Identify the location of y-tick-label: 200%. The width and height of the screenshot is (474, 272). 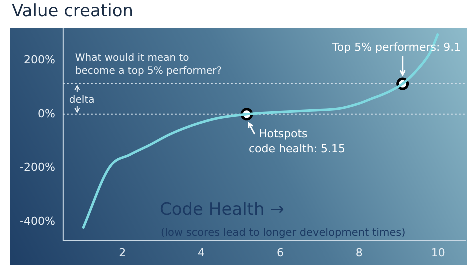
(40, 60).